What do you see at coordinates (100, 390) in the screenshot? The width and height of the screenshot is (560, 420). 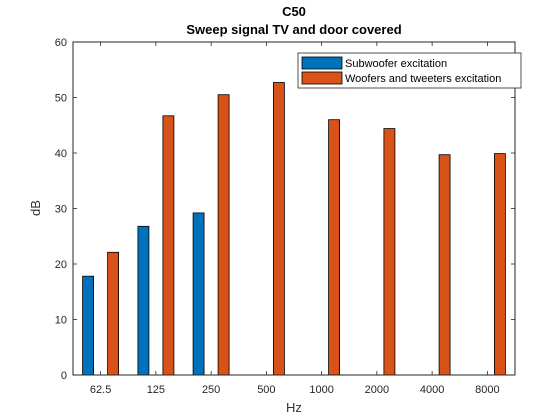 I see `x-tick-label-62-5: 62.5` at bounding box center [100, 390].